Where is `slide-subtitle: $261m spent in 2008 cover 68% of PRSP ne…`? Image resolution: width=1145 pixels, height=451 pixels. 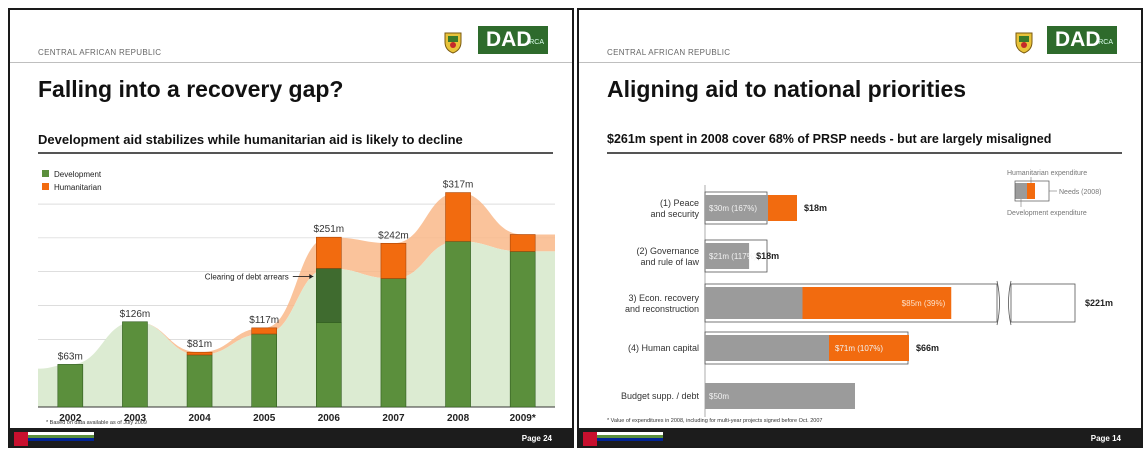
slide-subtitle: $261m spent in 2008 cover 68% of PRSP ne… is located at coordinates (829, 139).